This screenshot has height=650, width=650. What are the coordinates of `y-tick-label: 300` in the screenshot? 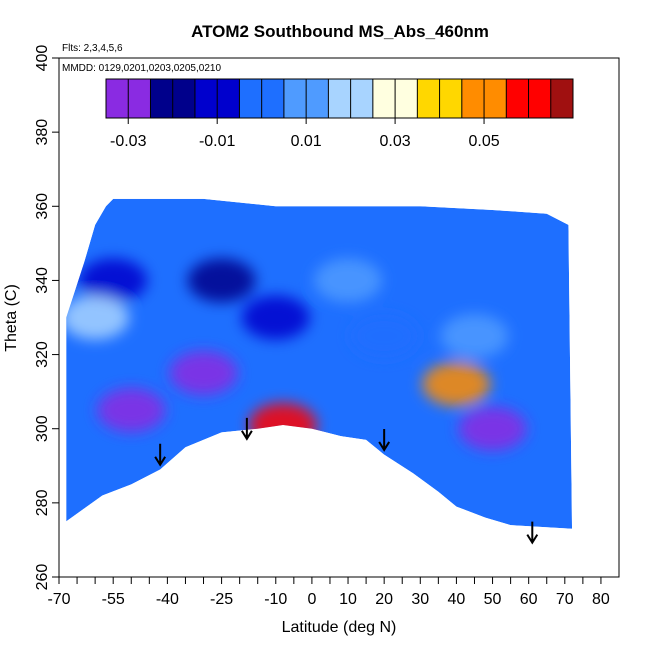 It's located at (42, 428).